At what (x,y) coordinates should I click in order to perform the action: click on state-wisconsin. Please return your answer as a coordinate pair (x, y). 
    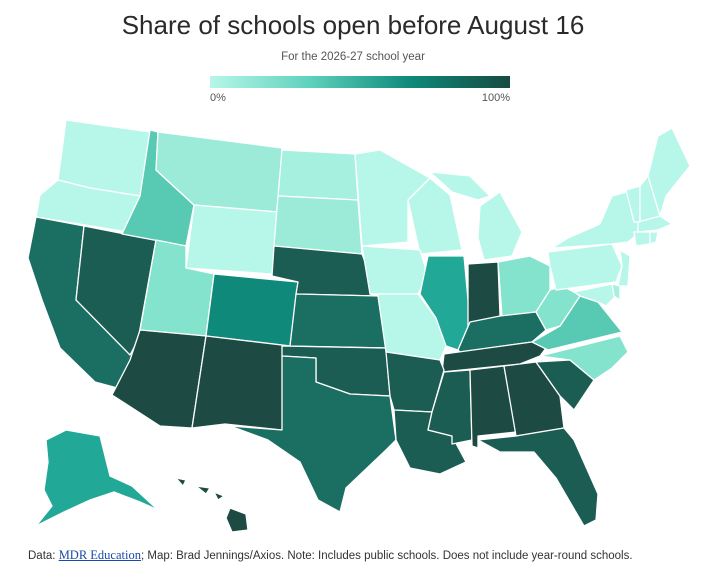
    Looking at the image, I should click on (435, 216).